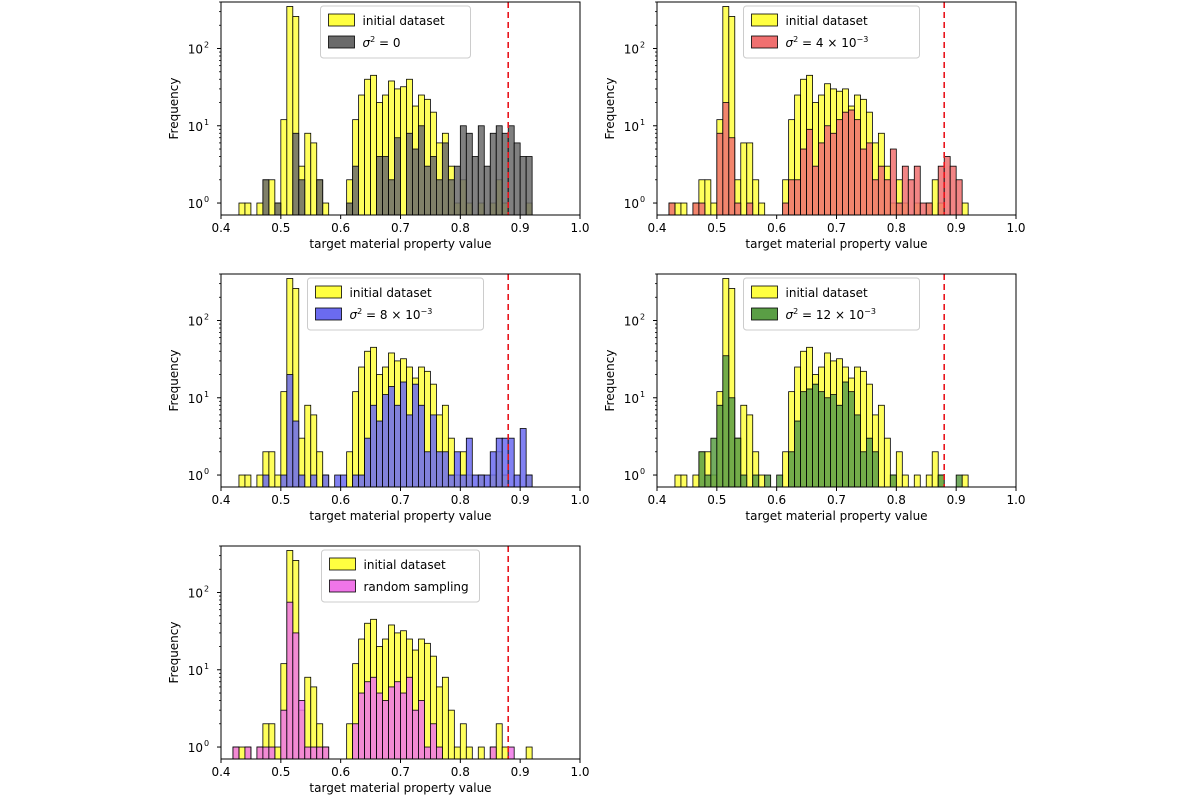 The width and height of the screenshot is (1200, 800). Describe the element at coordinates (460, 500) in the screenshot. I see `x-tick-label: 0.8` at that location.